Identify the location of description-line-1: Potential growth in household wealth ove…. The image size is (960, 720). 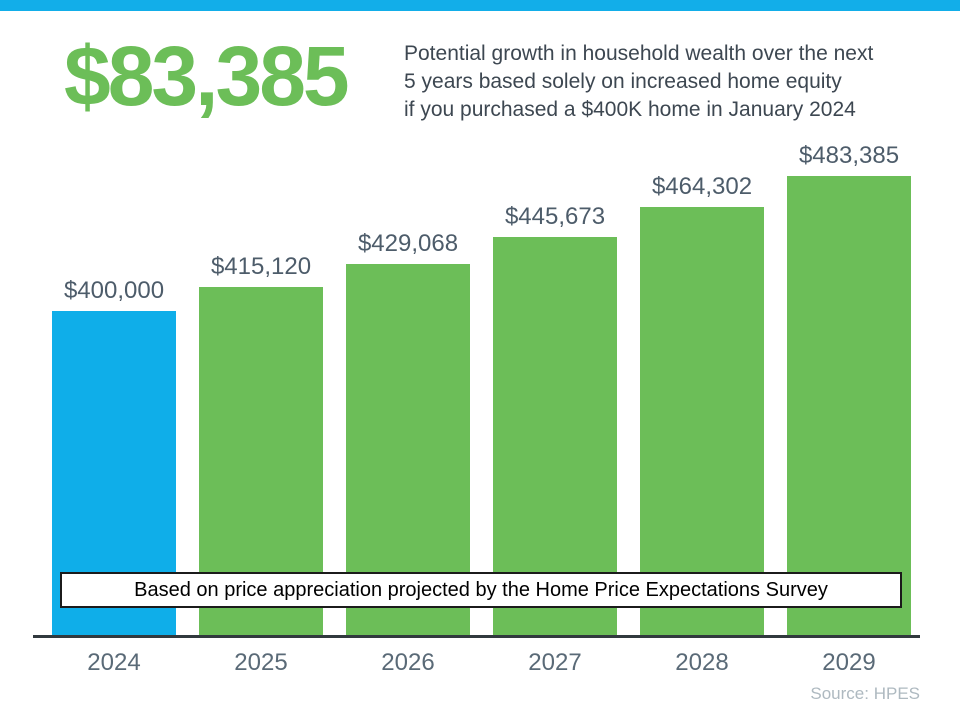
(639, 53).